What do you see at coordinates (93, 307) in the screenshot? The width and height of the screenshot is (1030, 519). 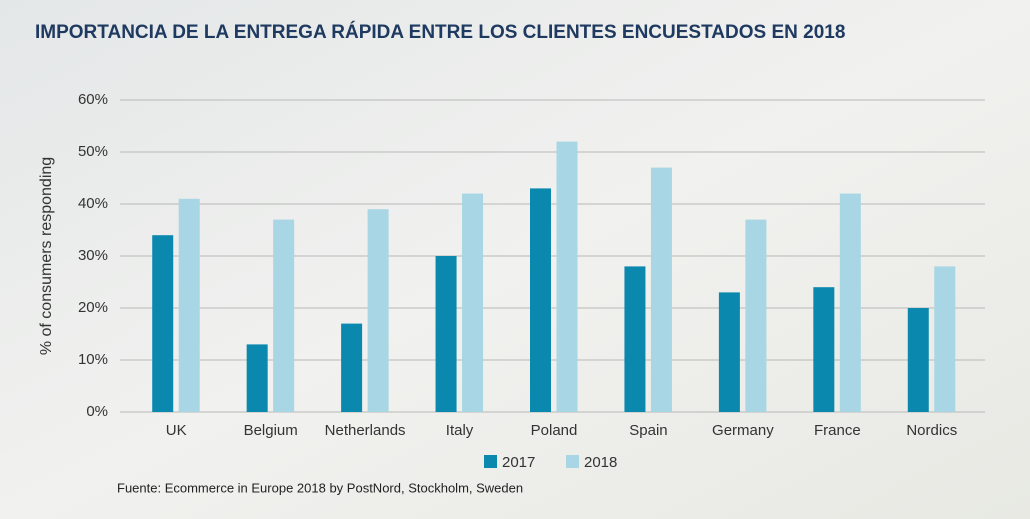 I see `y-tick-label: 20%` at bounding box center [93, 307].